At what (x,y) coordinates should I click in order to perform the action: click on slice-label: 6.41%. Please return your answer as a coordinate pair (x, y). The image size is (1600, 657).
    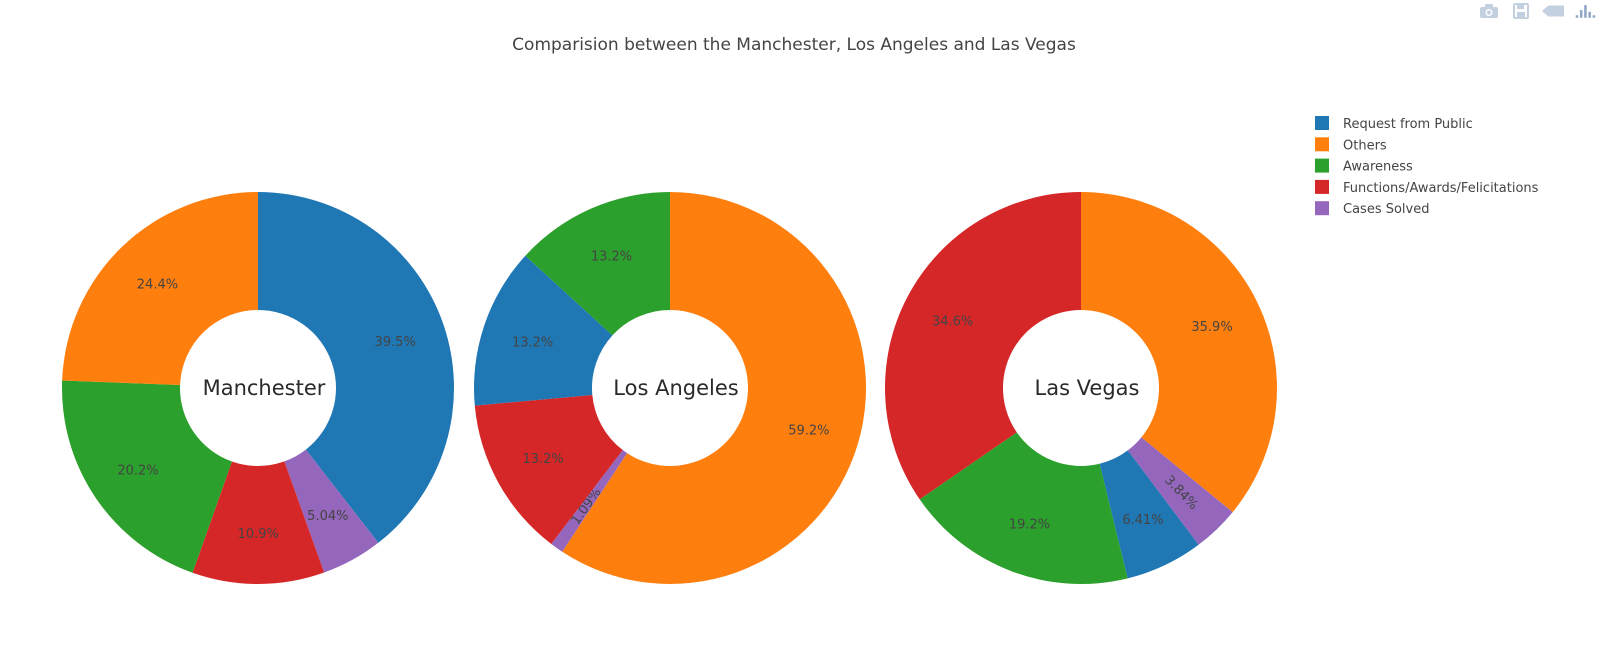
    Looking at the image, I should click on (1142, 520).